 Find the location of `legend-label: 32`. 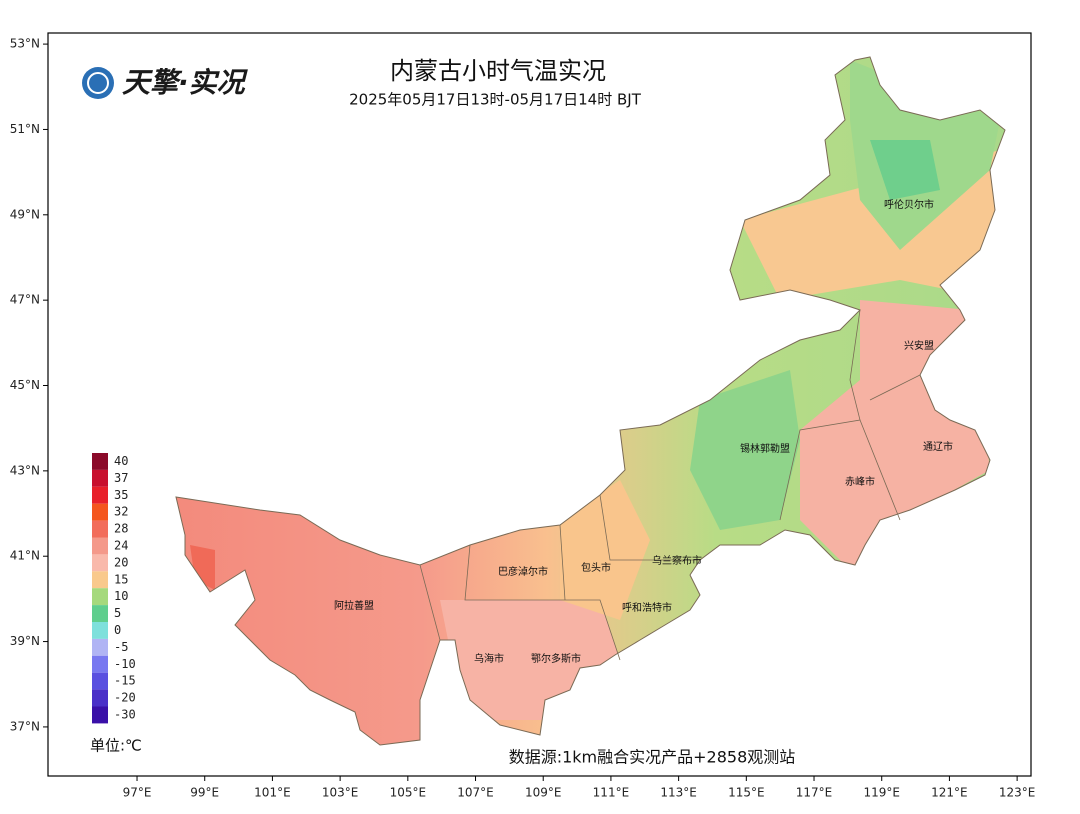

legend-label: 32 is located at coordinates (121, 512).